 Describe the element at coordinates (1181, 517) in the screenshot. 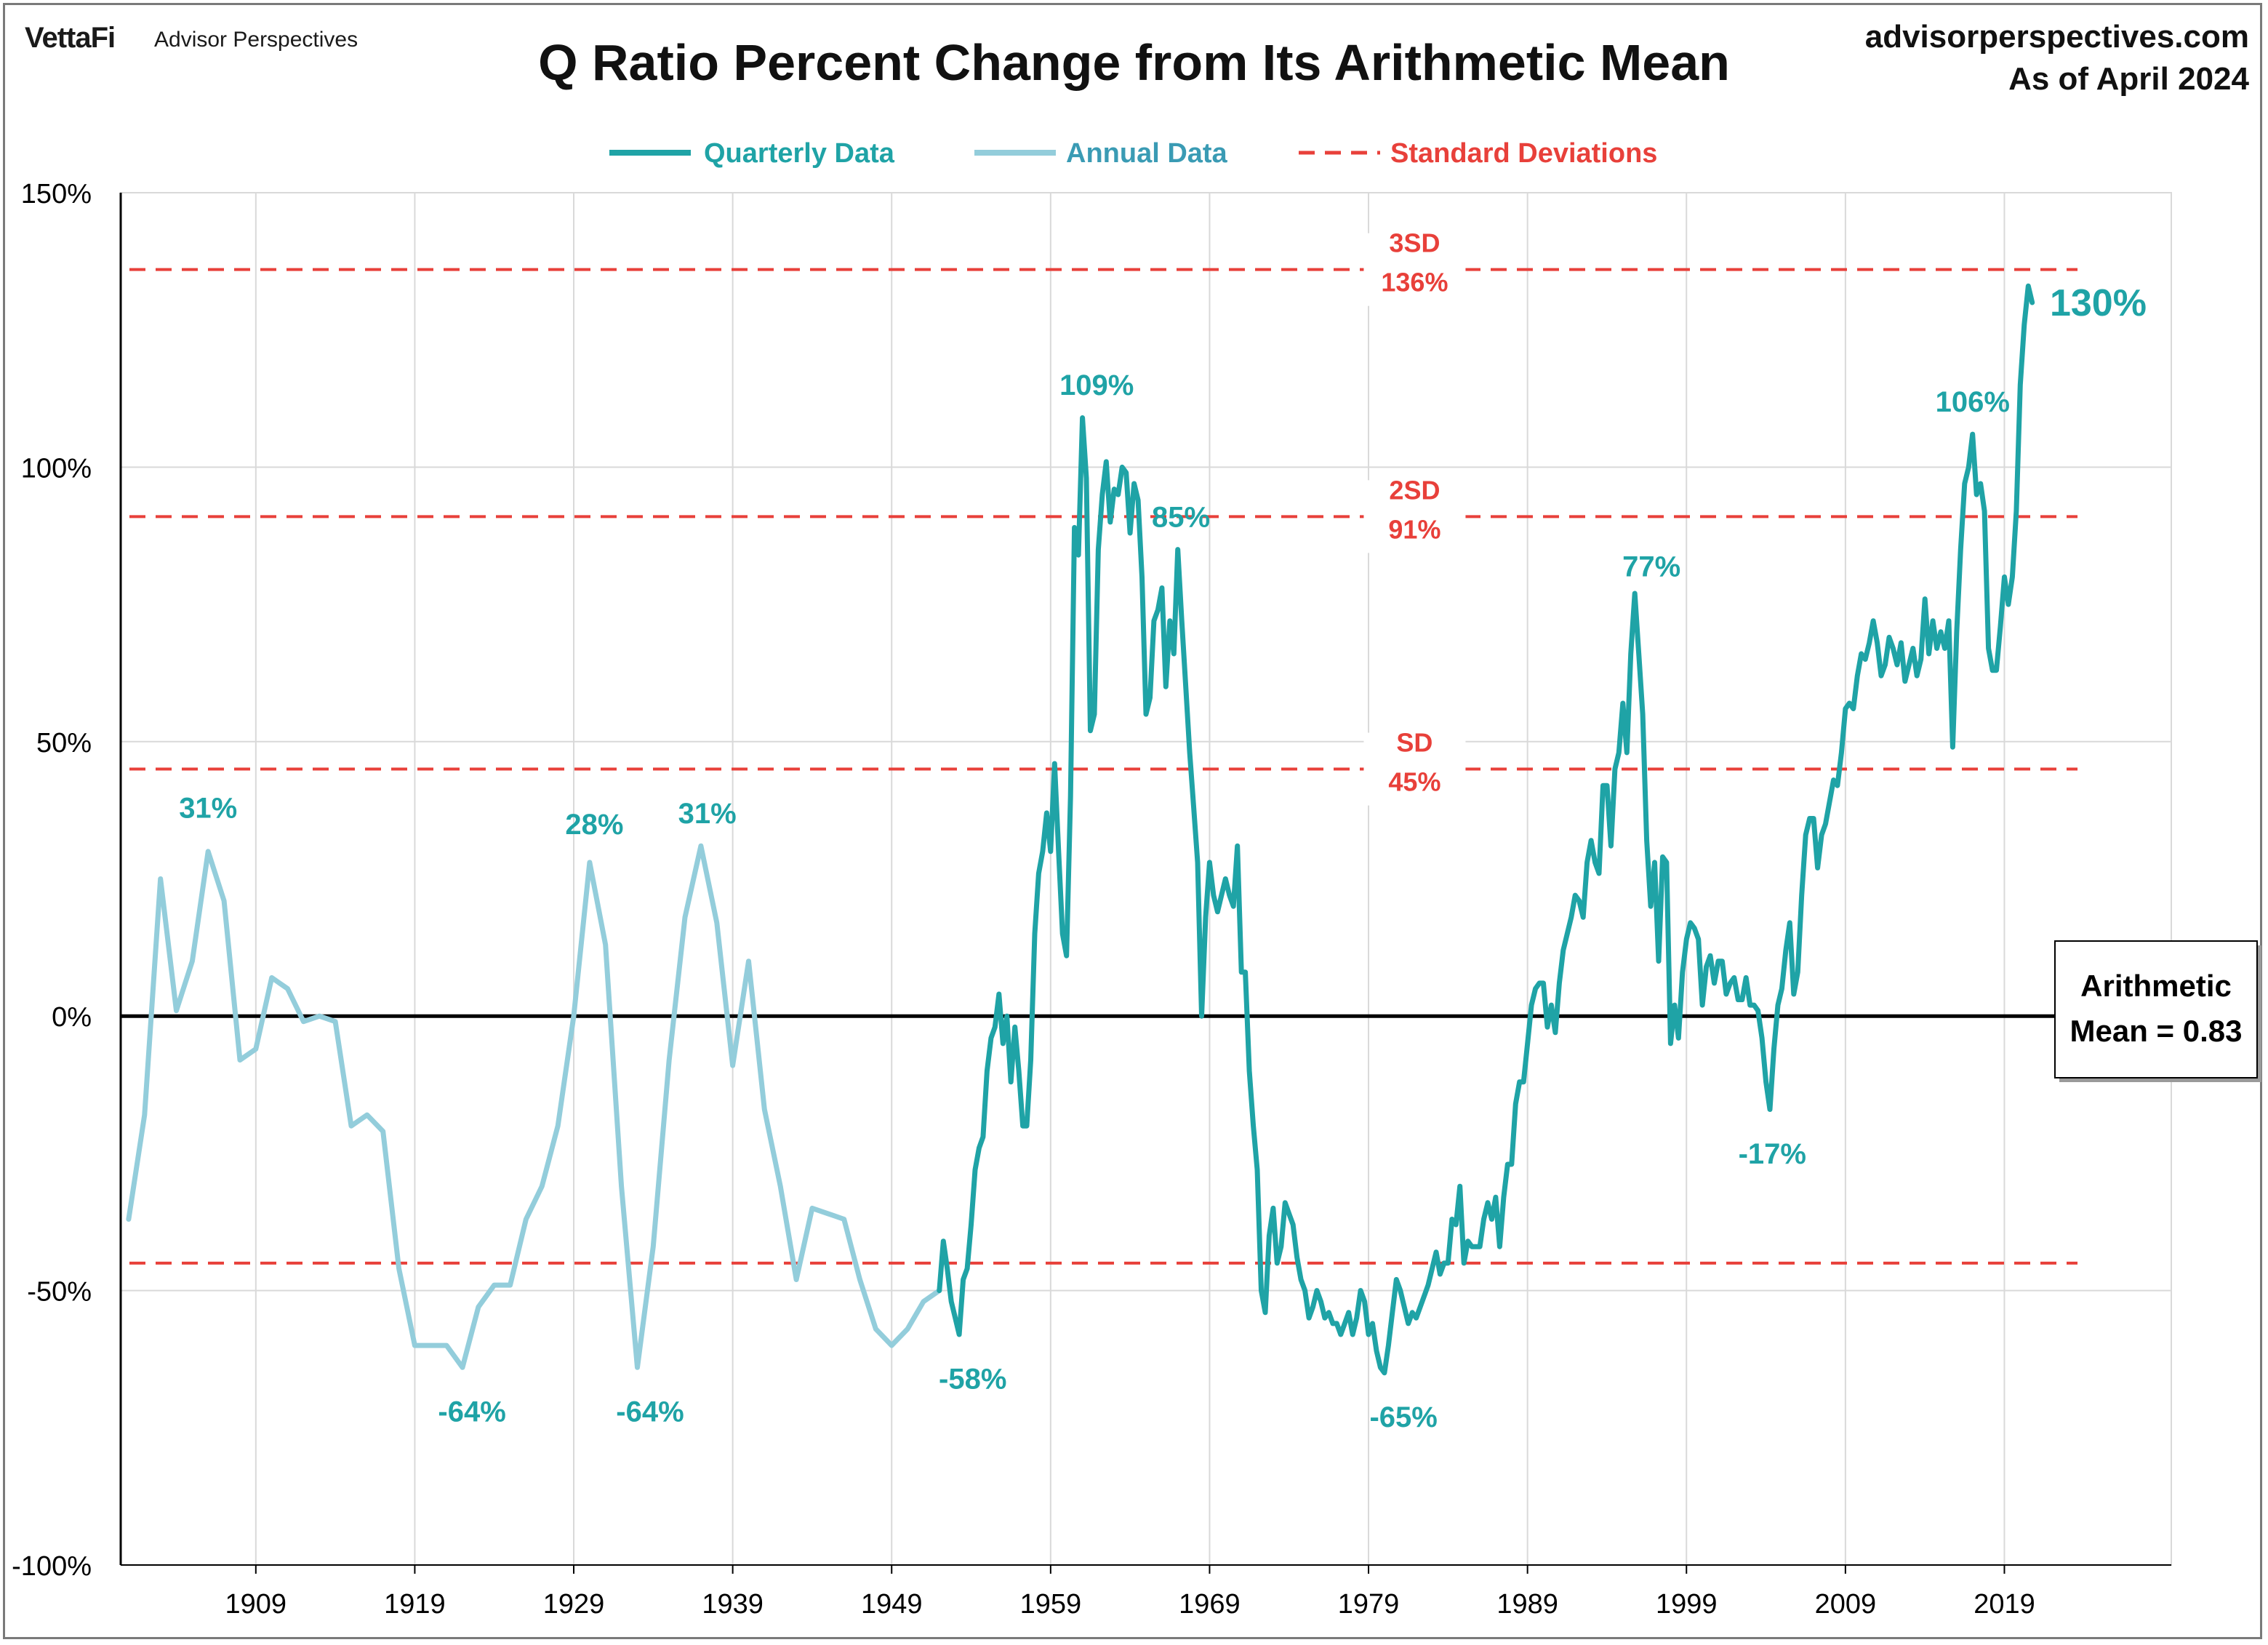

I see `data-annotation: 85%` at that location.